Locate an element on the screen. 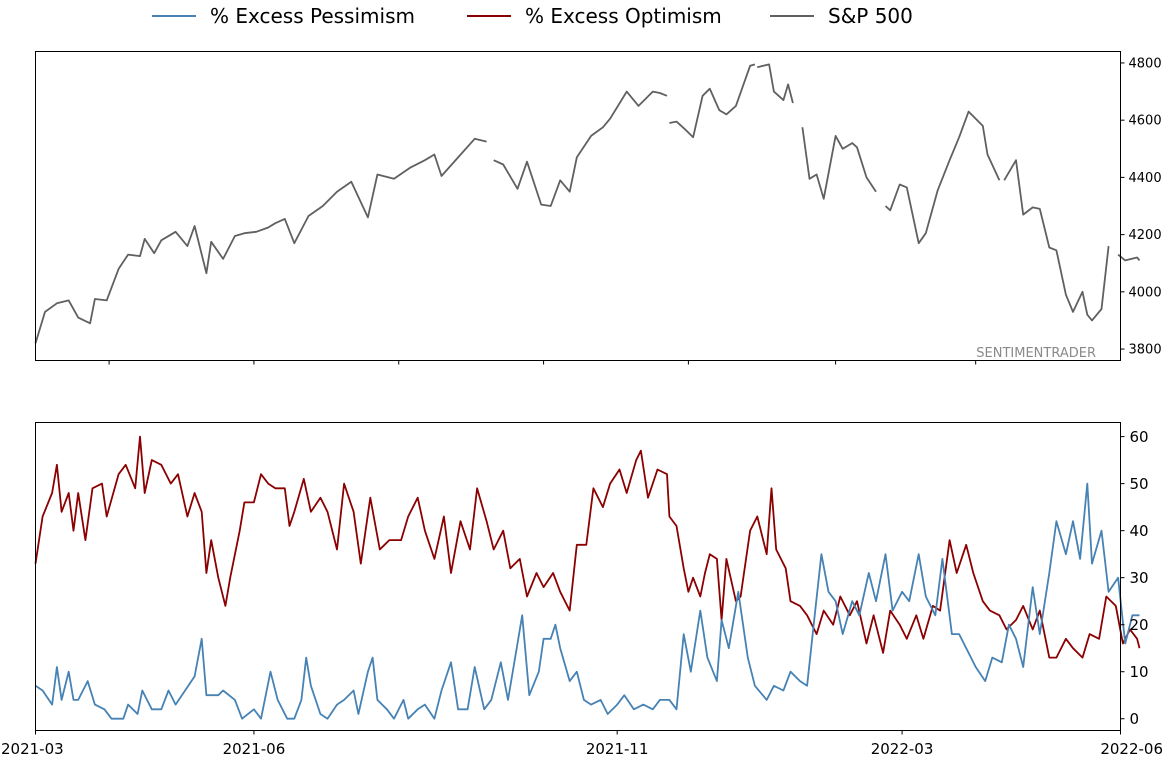  bottom-y-tick-label: 60 is located at coordinates (1139, 437).